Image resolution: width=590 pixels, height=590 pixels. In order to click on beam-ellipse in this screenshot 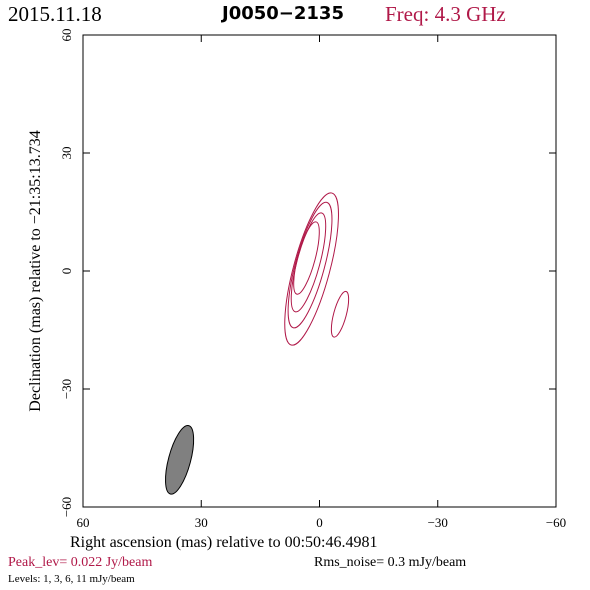, I will do `click(180, 460)`.